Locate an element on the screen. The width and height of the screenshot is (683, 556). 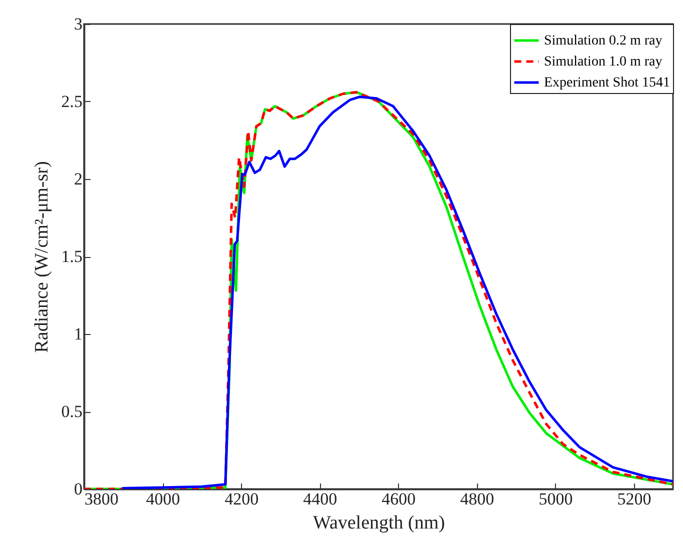
x-axis-title: Wavelength (nm) is located at coordinates (379, 523).